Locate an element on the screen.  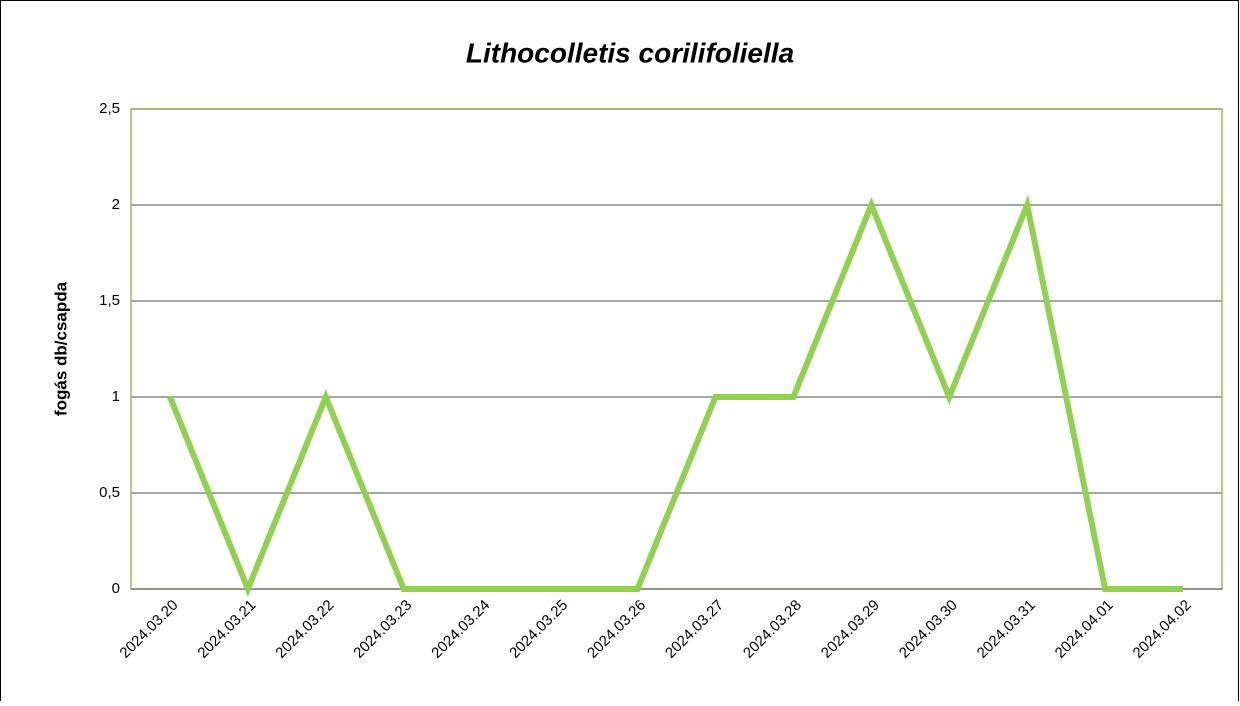
y-axis-label: fogás db/csapda is located at coordinates (60, 348).